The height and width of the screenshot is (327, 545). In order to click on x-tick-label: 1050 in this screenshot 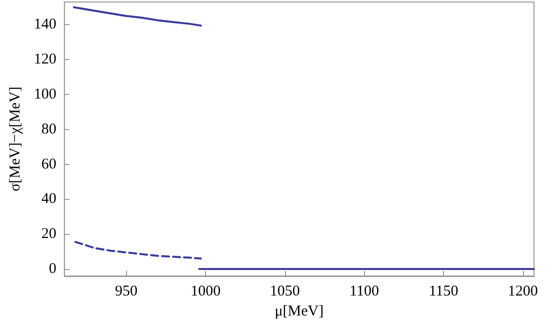, I will do `click(285, 292)`.